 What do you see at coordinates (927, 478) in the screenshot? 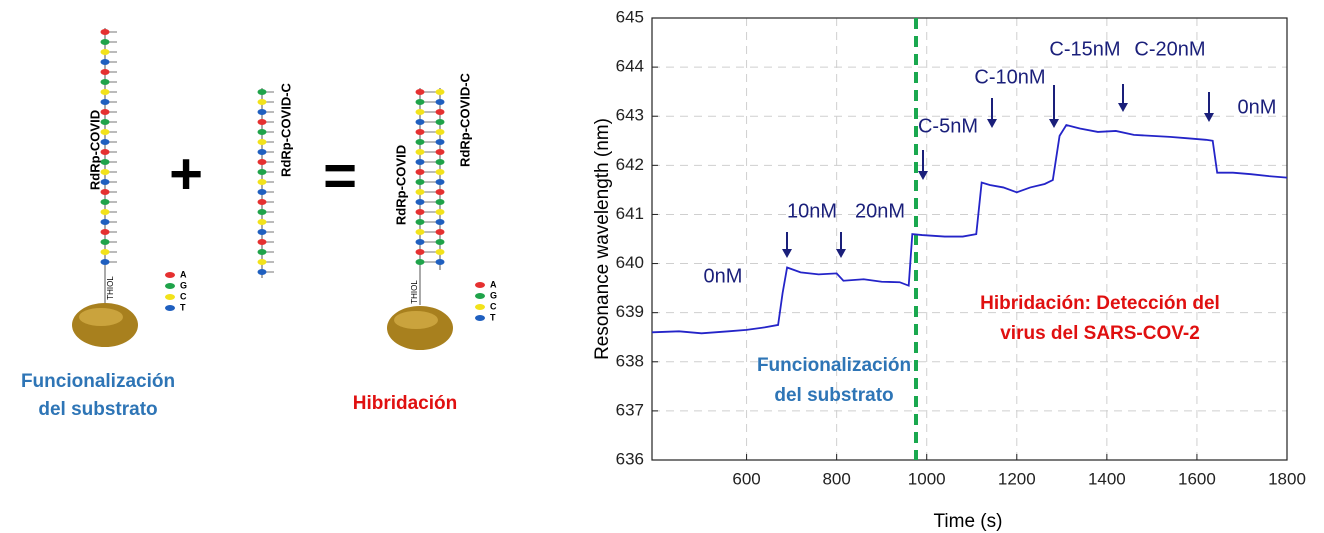
I see `x-tick-label: 1000` at bounding box center [927, 478].